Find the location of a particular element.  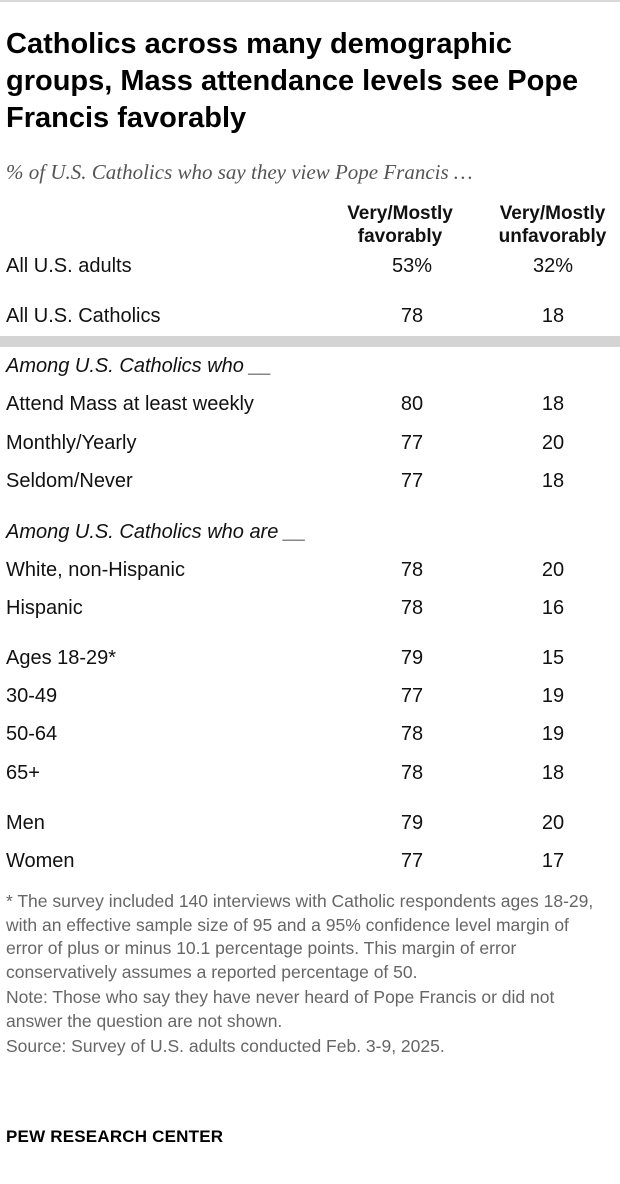

section-label-demographics: Among U.S. Catholics who are __ is located at coordinates (156, 532).